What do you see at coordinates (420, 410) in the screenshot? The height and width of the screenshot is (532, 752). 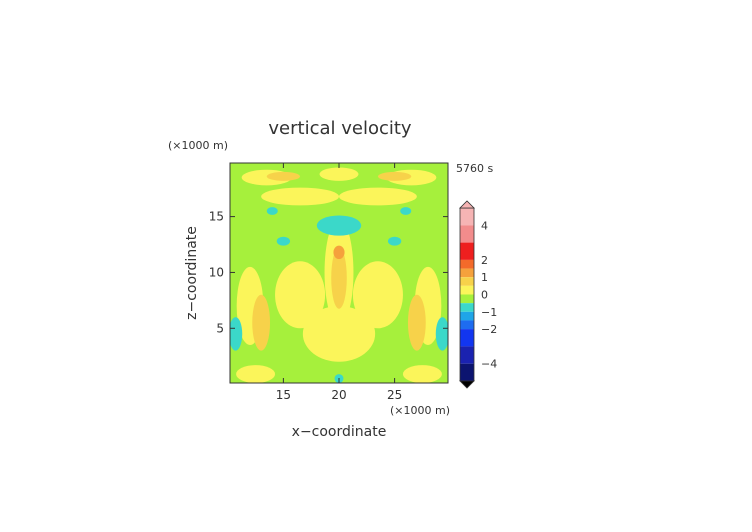 I see `x-unit-label: (×1000 m)` at bounding box center [420, 410].